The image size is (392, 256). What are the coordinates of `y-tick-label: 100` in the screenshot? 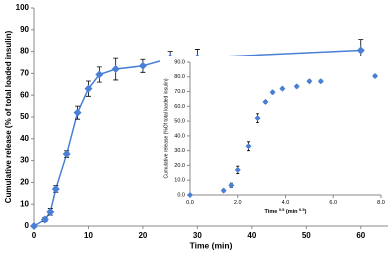 It's located at (23, 7).